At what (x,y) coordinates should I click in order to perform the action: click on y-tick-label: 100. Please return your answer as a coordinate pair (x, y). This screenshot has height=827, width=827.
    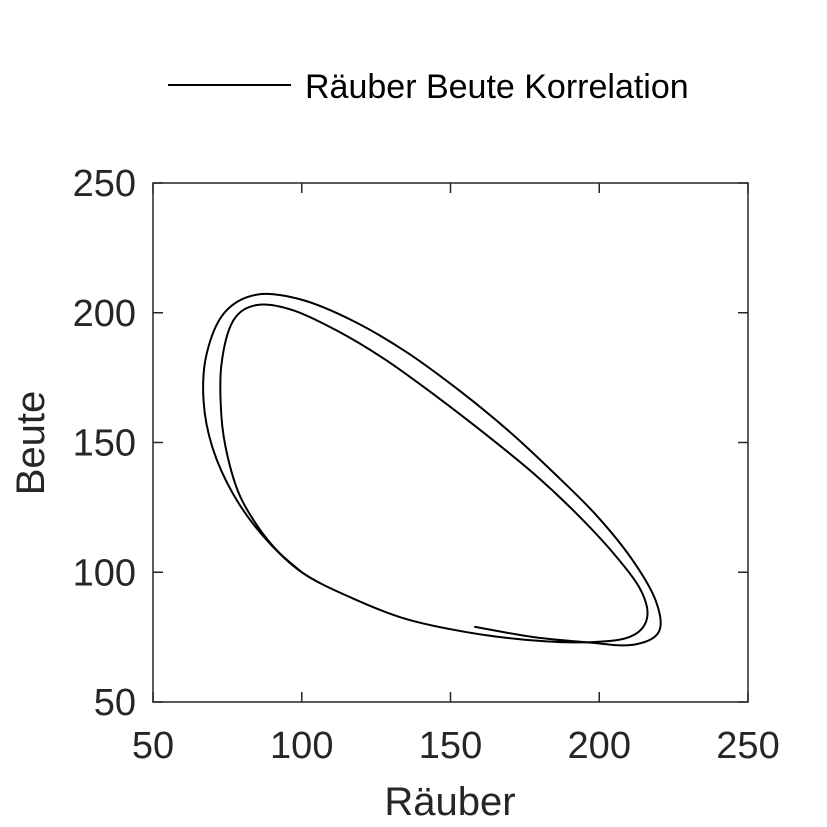
    Looking at the image, I should click on (104, 573).